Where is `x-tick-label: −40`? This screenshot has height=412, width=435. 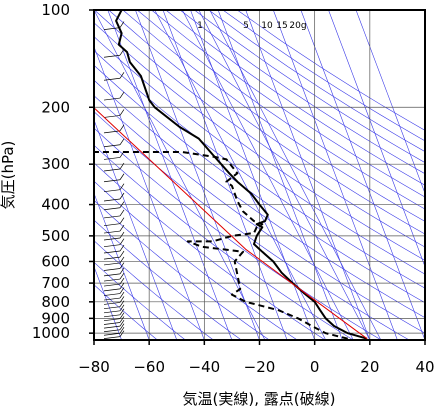 x-tick-label: −40 is located at coordinates (205, 367).